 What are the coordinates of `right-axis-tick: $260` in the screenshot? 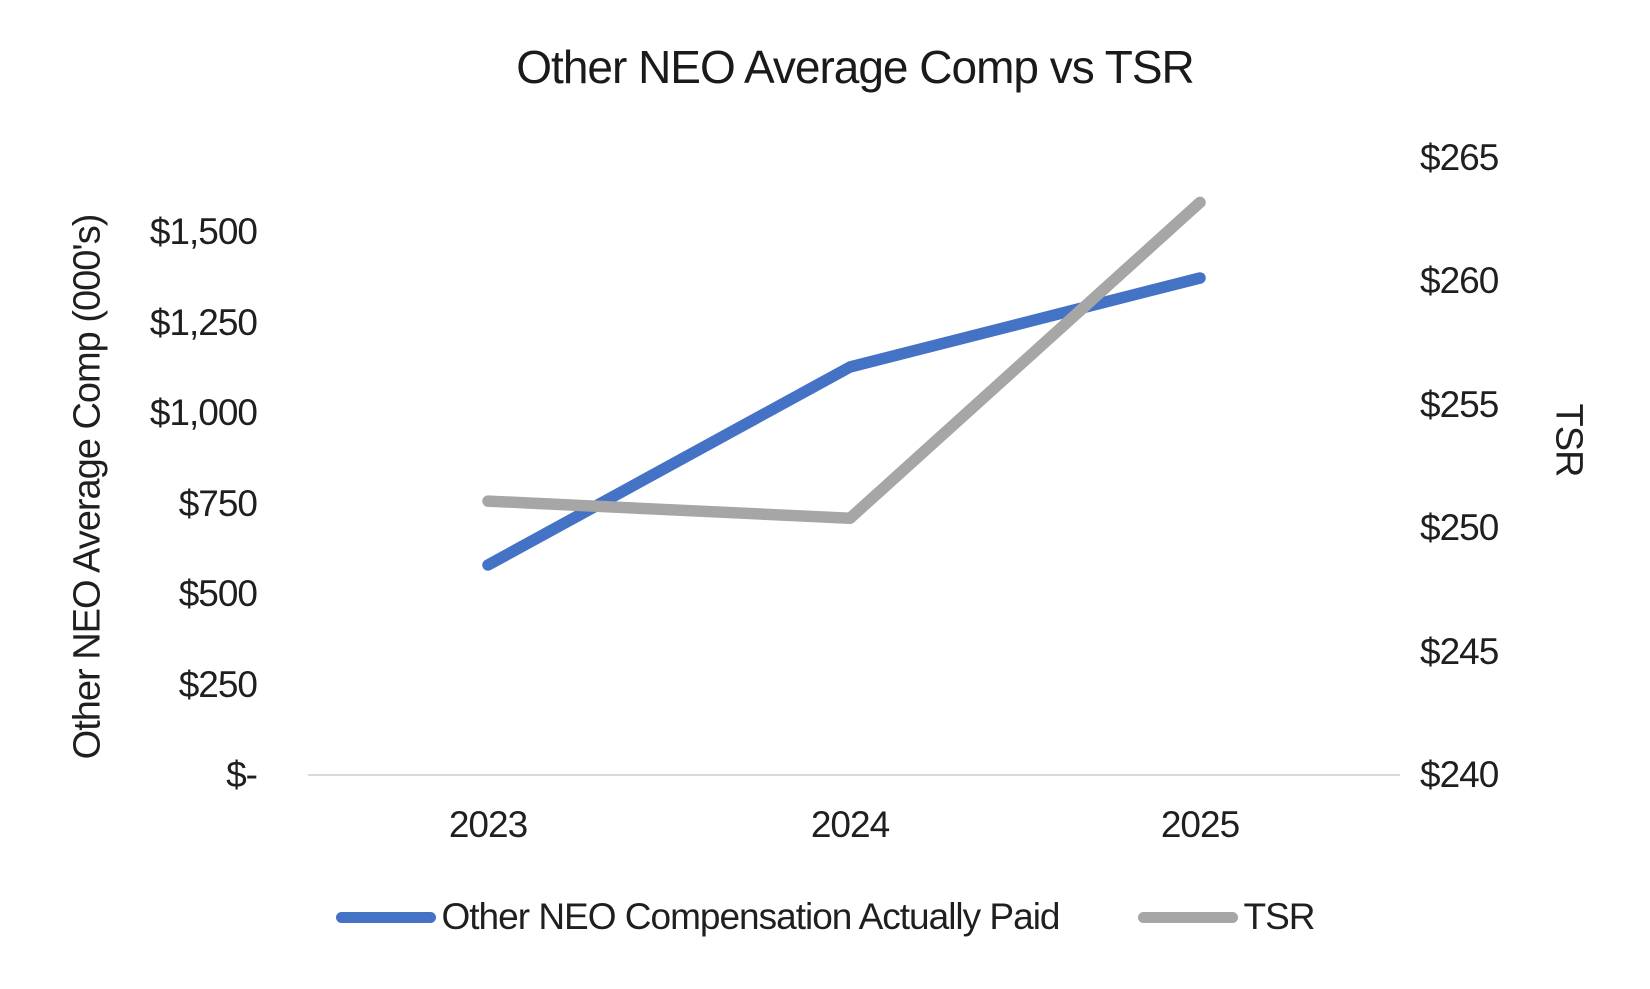 It's located at (1459, 280).